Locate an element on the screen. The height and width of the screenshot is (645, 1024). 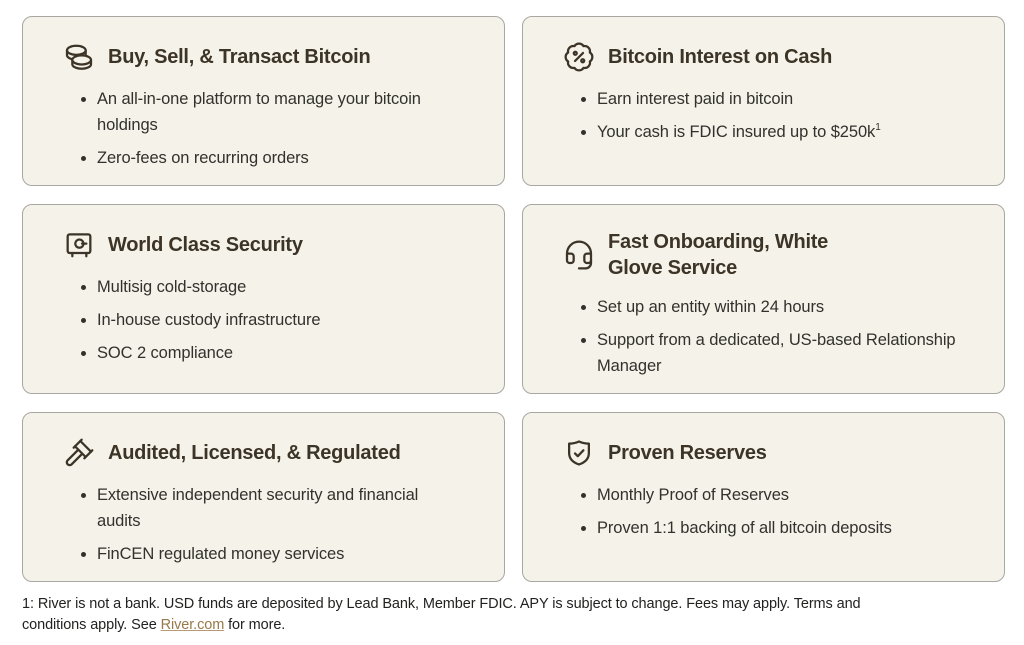
card-title: Audited, Licensed, & Regulated is located at coordinates (254, 453).